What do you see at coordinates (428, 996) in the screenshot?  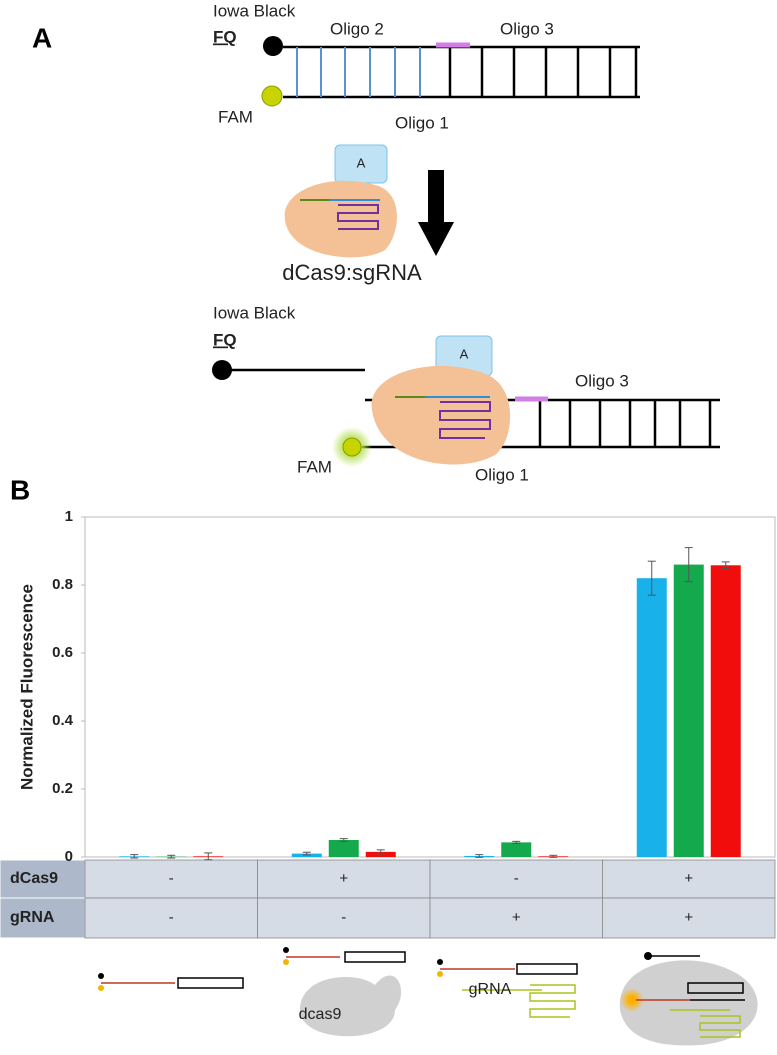 I see `schematics` at bounding box center [428, 996].